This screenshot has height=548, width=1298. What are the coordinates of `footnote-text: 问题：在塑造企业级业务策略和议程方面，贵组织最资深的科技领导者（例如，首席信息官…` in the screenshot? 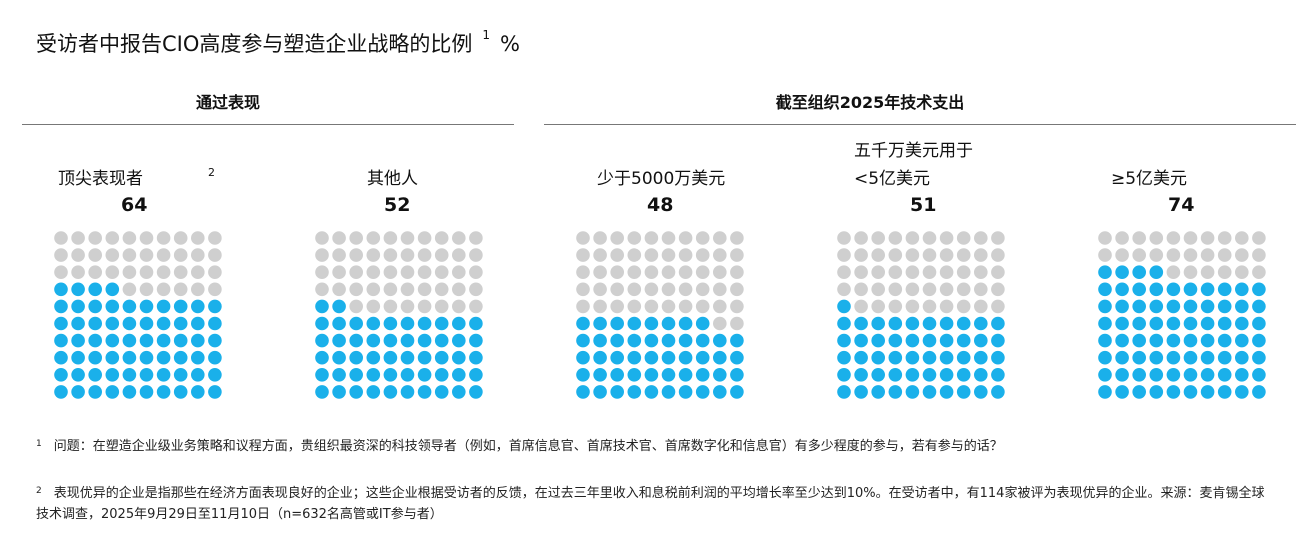 It's located at (528, 446).